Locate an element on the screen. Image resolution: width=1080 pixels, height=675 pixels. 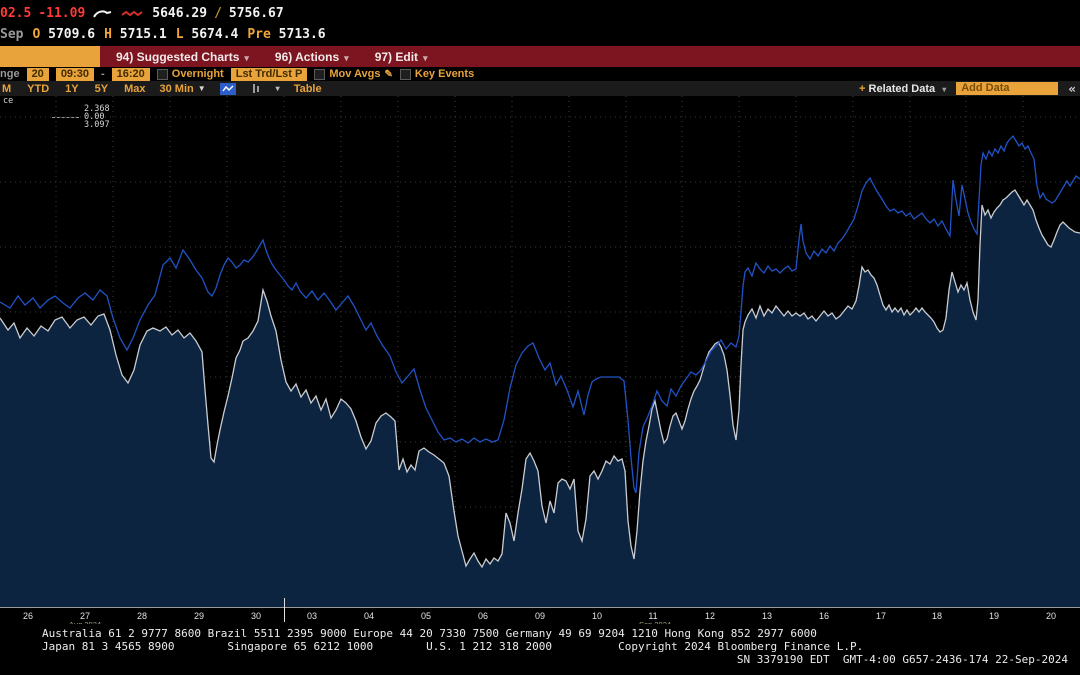
x-tick-label: 29 is located at coordinates (198, 616).